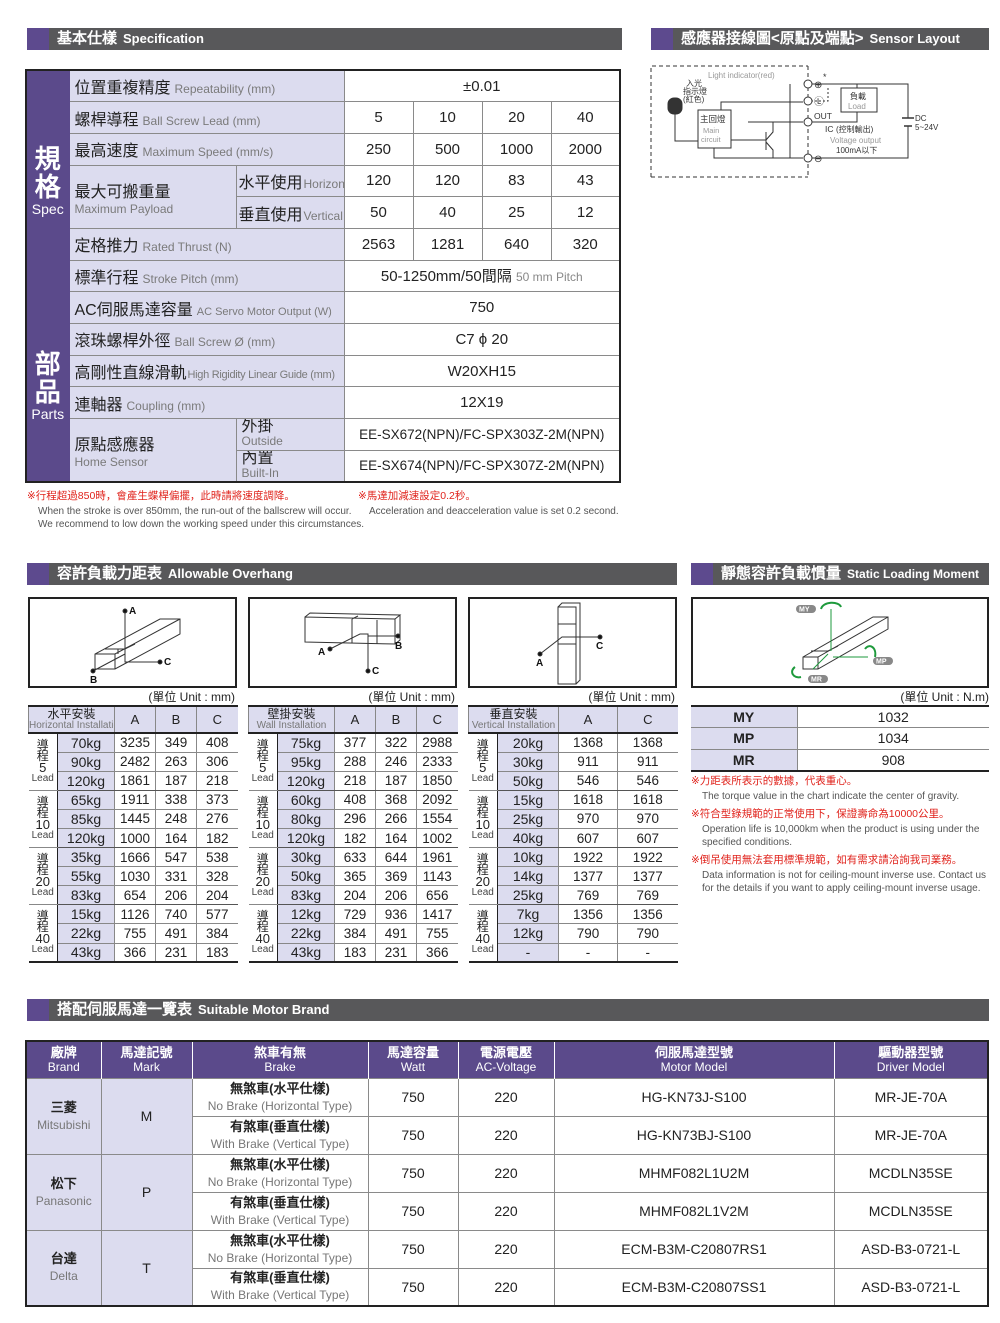 The image size is (1000, 1323). Describe the element at coordinates (527, 914) in the screenshot. I see `load-weight: 7kg` at that location.